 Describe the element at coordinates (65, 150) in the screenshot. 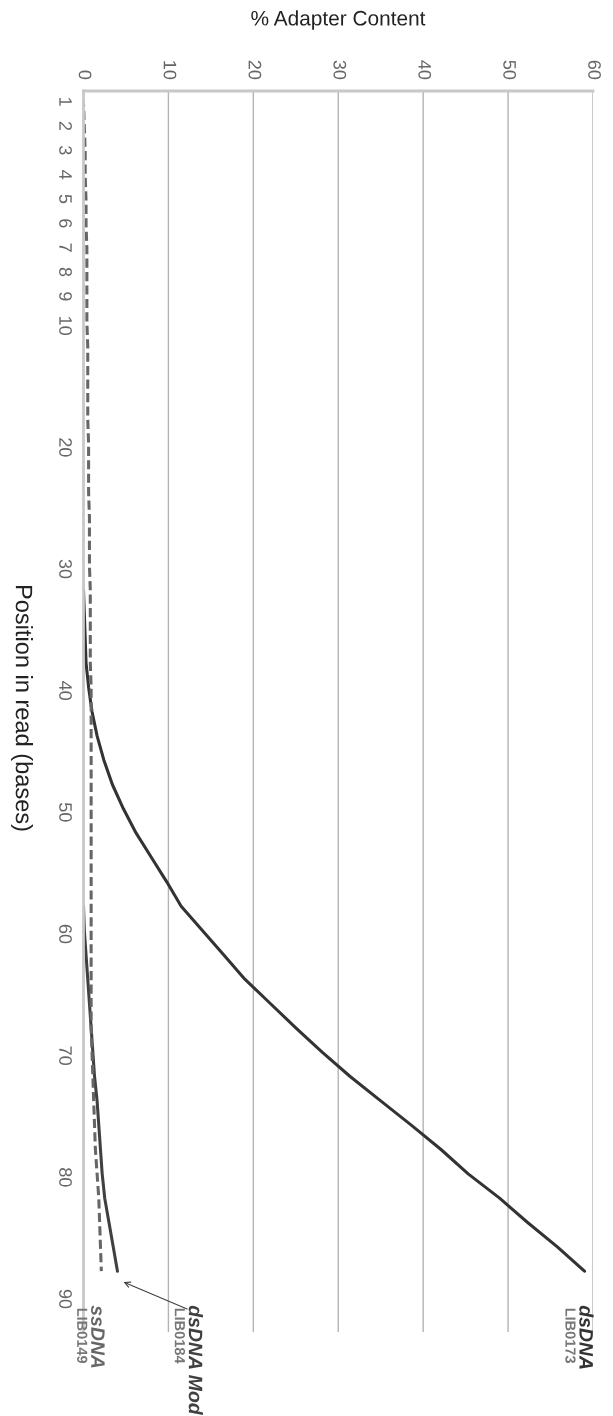

I see `y-tick-label: 3` at that location.